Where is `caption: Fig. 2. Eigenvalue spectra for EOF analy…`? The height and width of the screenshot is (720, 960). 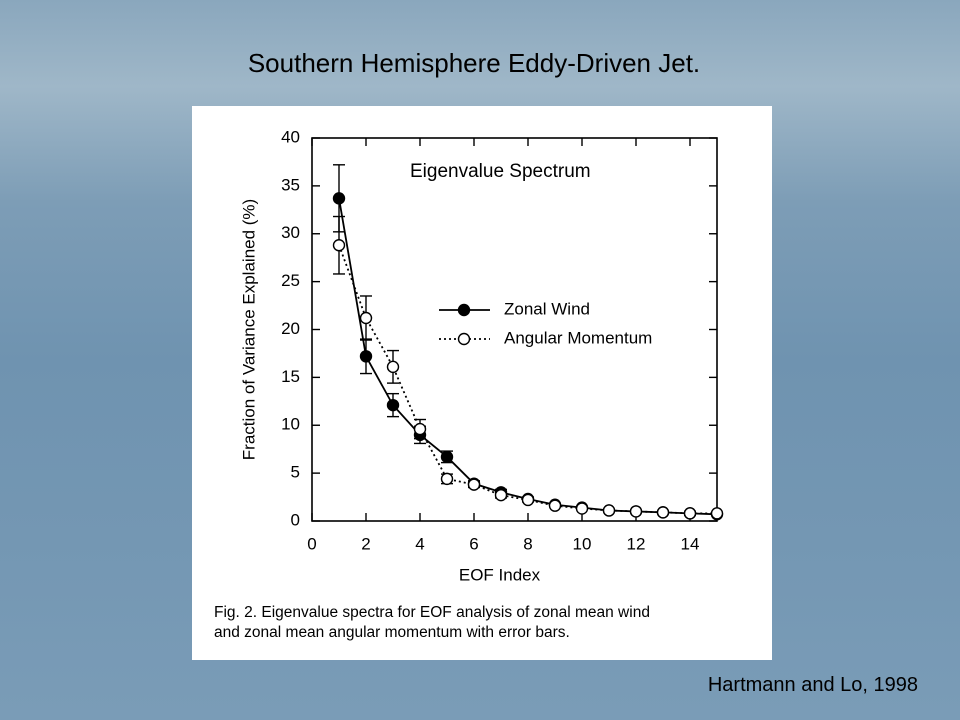
caption: Fig. 2. Eigenvalue spectra for EOF analy… is located at coordinates (432, 612).